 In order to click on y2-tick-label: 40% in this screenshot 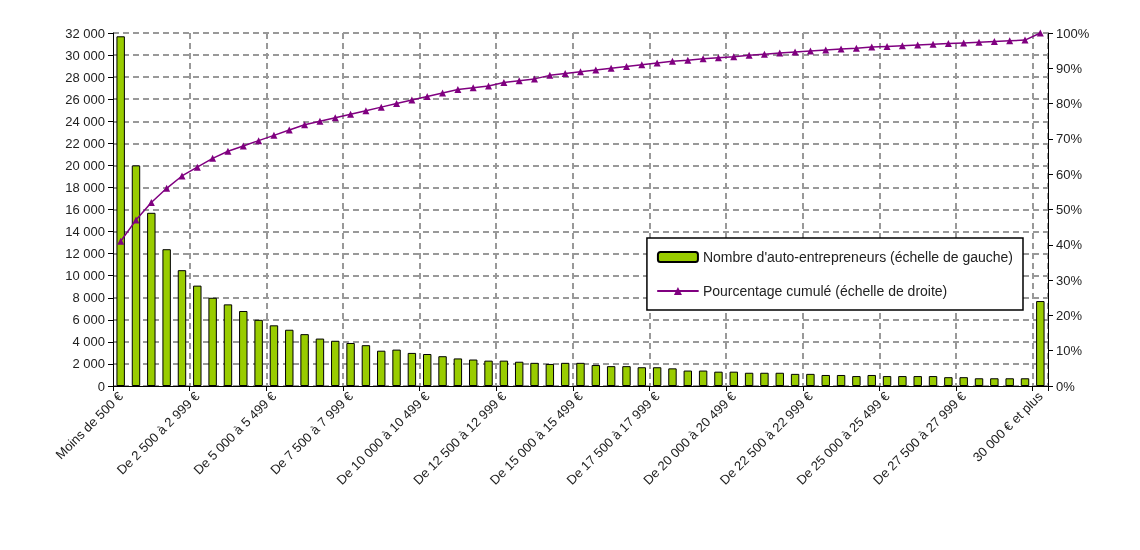, I will do `click(1069, 245)`.